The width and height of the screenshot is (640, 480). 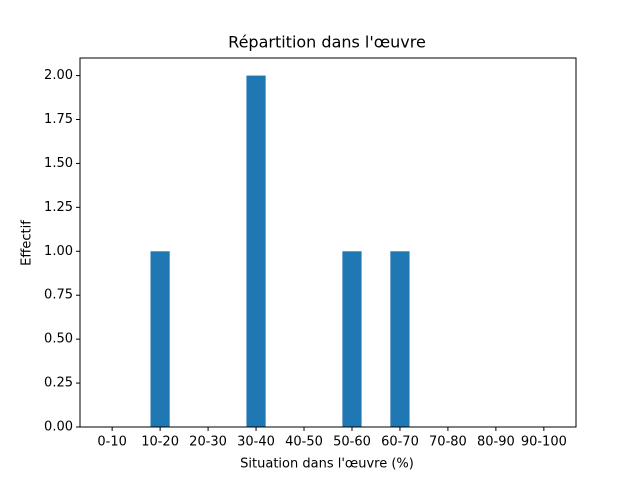 I want to click on y-tick-label: 1.50, so click(x=58, y=163).